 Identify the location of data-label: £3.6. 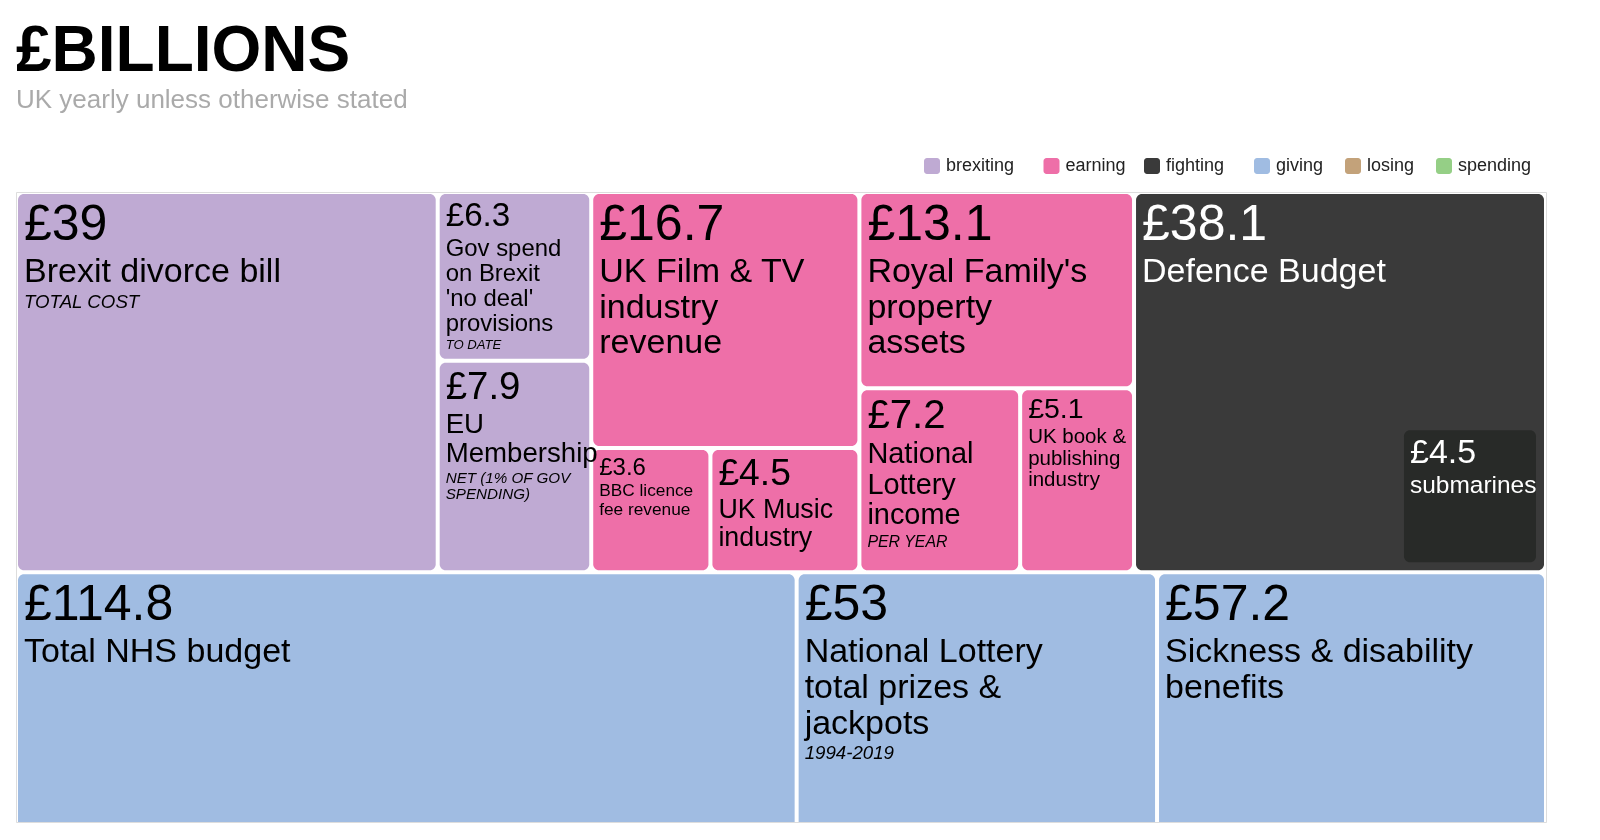
(622, 467).